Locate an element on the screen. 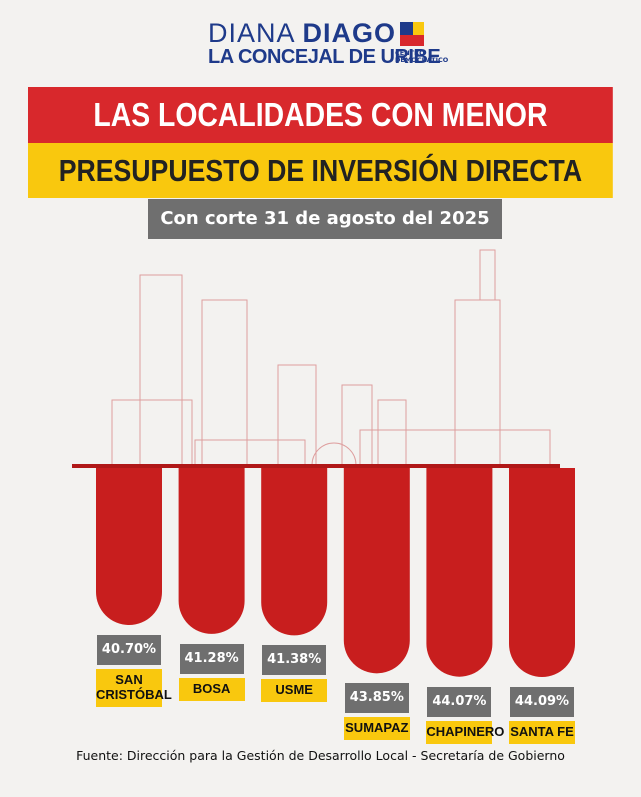 Image resolution: width=641 pixels, height=797 pixels. value-label: 43.85% is located at coordinates (376, 698).